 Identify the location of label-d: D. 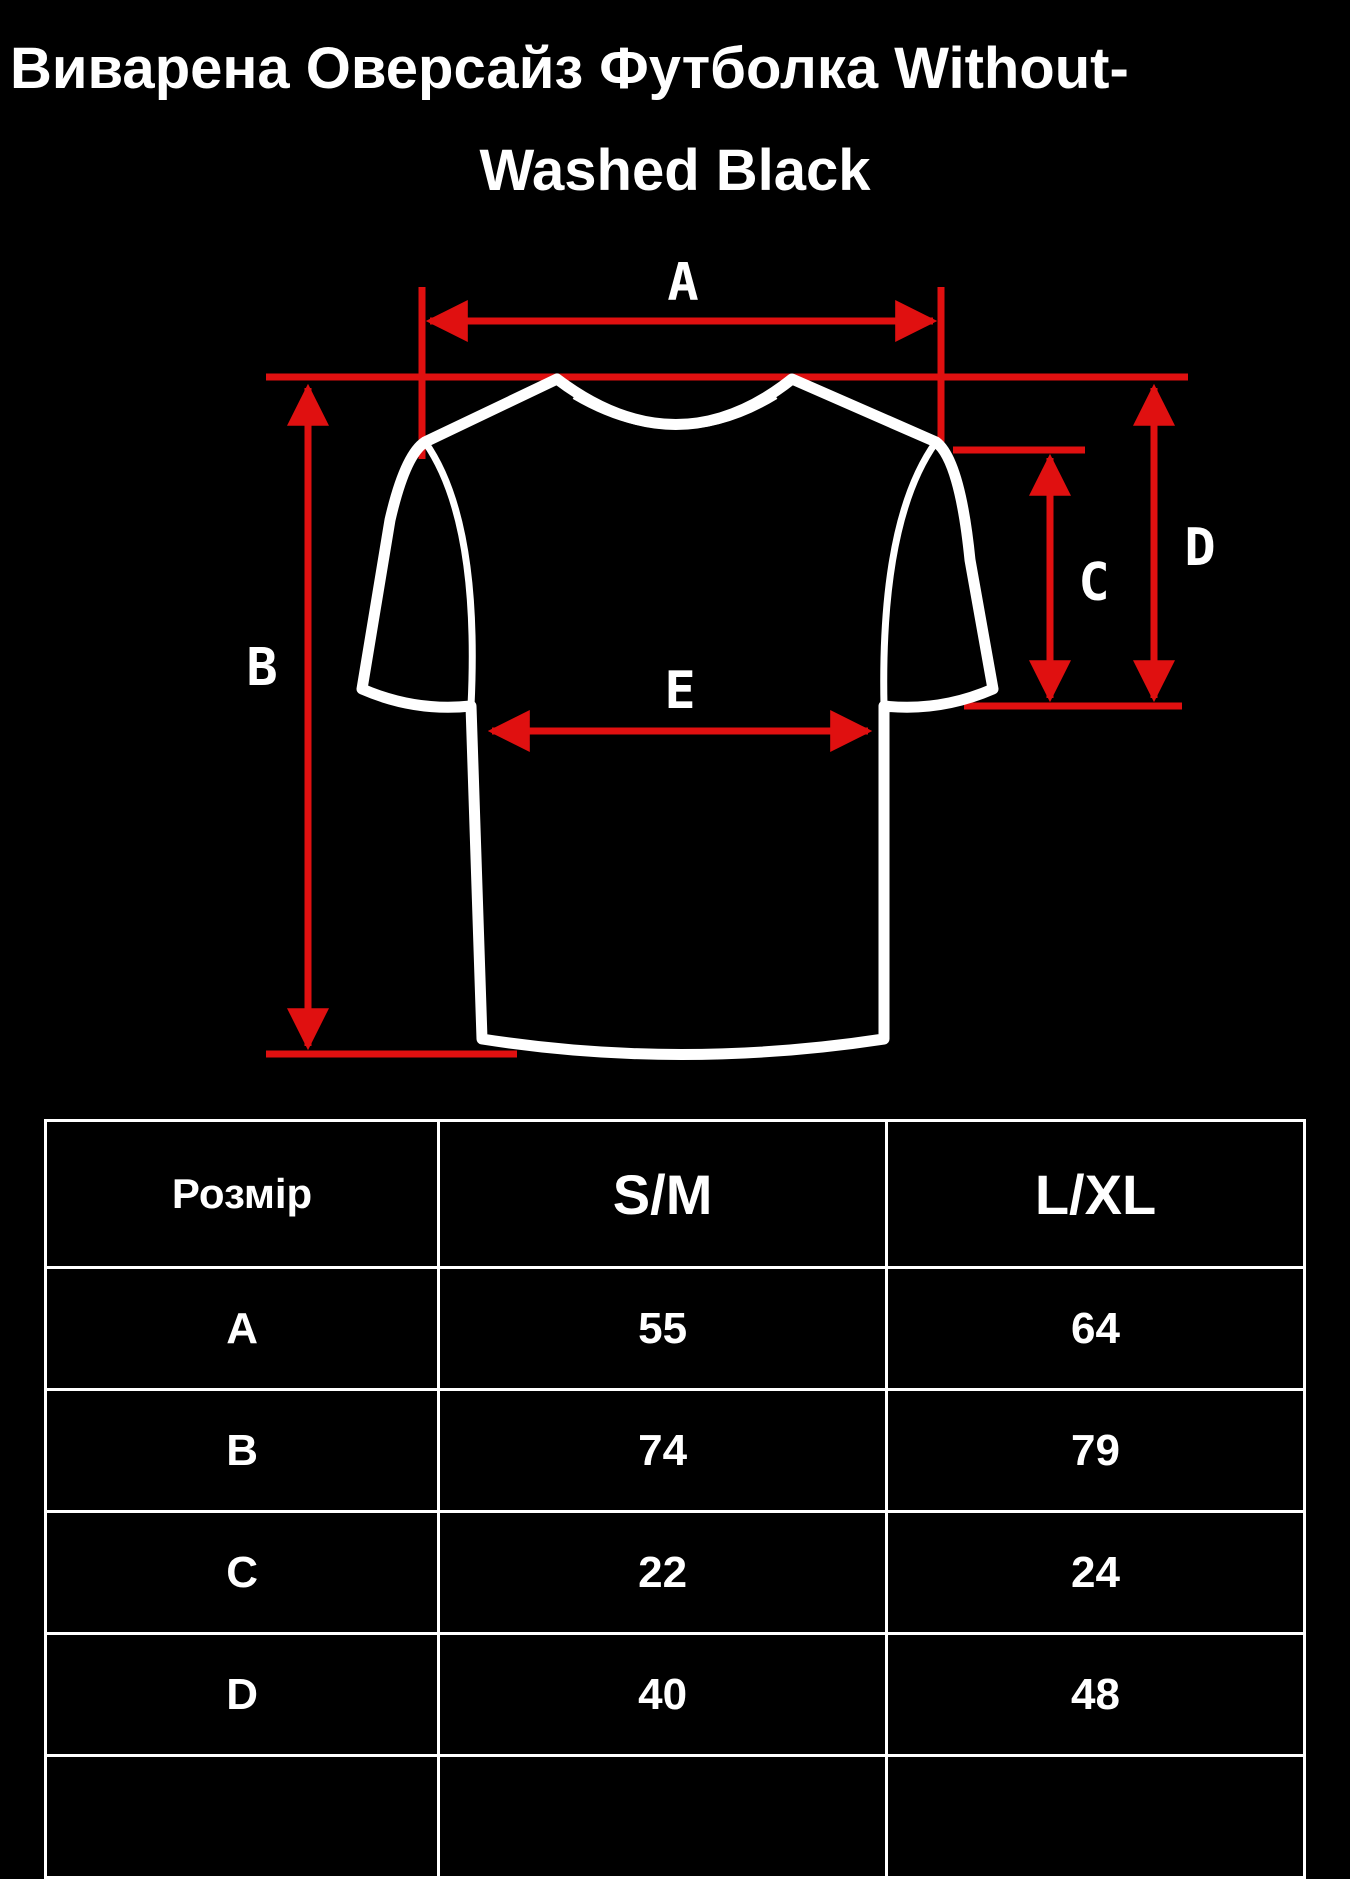
(1199, 548).